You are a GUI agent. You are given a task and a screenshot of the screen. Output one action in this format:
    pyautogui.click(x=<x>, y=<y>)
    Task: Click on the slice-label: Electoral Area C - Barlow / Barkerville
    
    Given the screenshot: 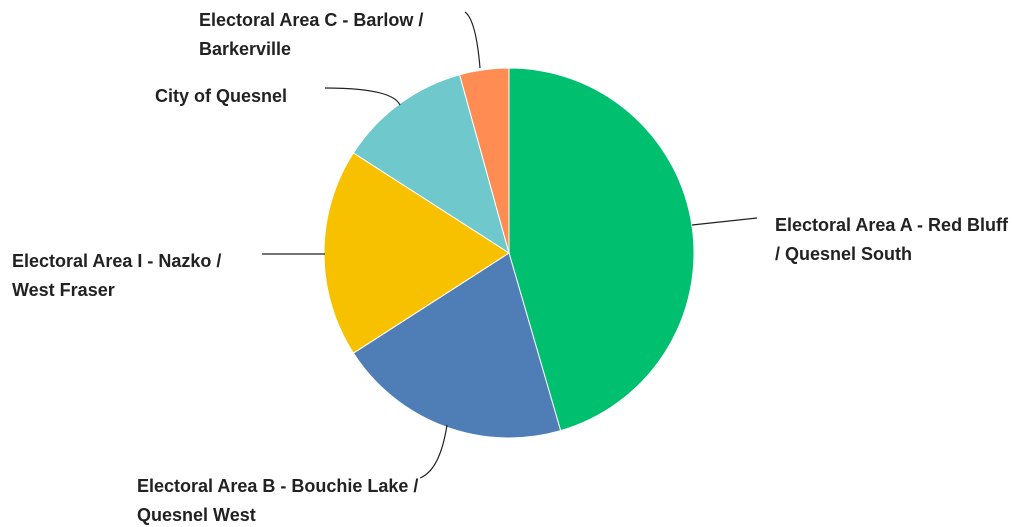 What is the action you would take?
    pyautogui.click(x=311, y=34)
    